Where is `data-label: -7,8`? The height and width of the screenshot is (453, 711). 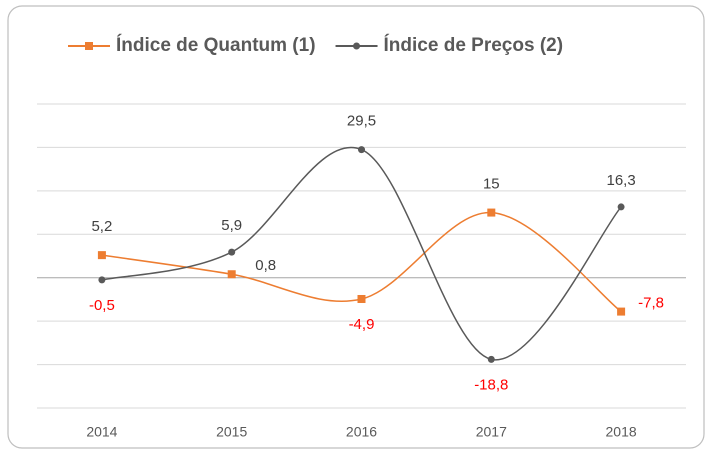
data-label: -7,8 is located at coordinates (651, 303).